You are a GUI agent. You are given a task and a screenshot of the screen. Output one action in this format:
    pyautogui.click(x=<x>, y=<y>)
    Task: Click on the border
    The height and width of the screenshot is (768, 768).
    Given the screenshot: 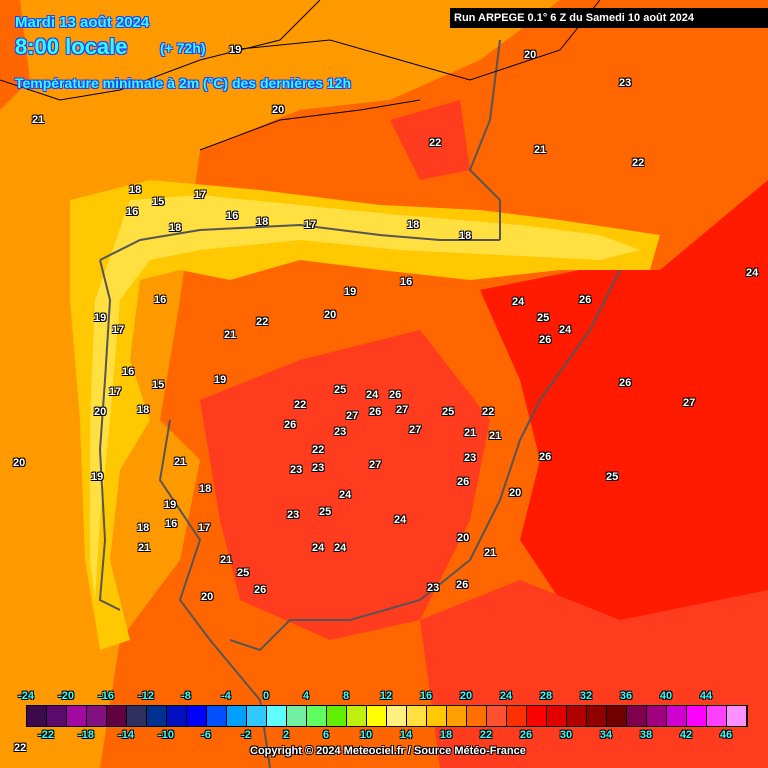 What is the action you would take?
    pyautogui.click(x=484, y=139)
    